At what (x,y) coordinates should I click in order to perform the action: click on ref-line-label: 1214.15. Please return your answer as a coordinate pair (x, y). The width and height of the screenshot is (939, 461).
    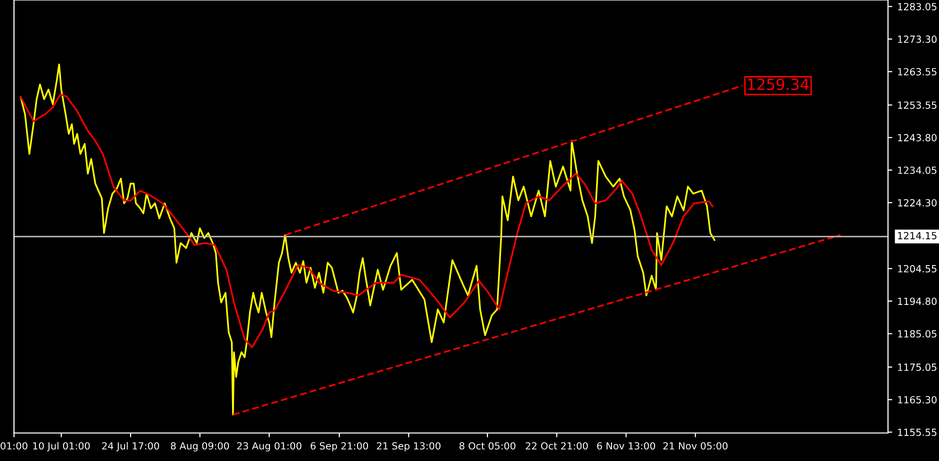
    Looking at the image, I should click on (917, 236).